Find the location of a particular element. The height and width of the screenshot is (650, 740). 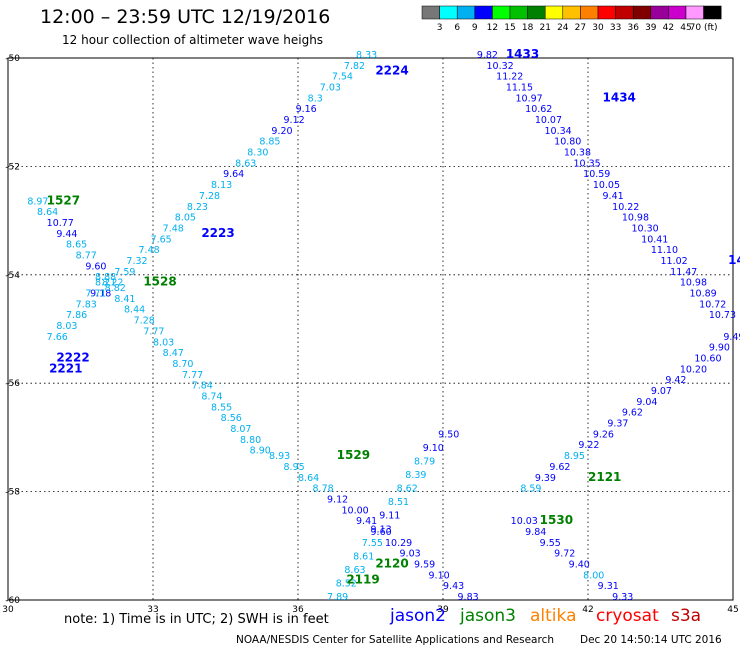

swh-value: 9.04 is located at coordinates (646, 402).